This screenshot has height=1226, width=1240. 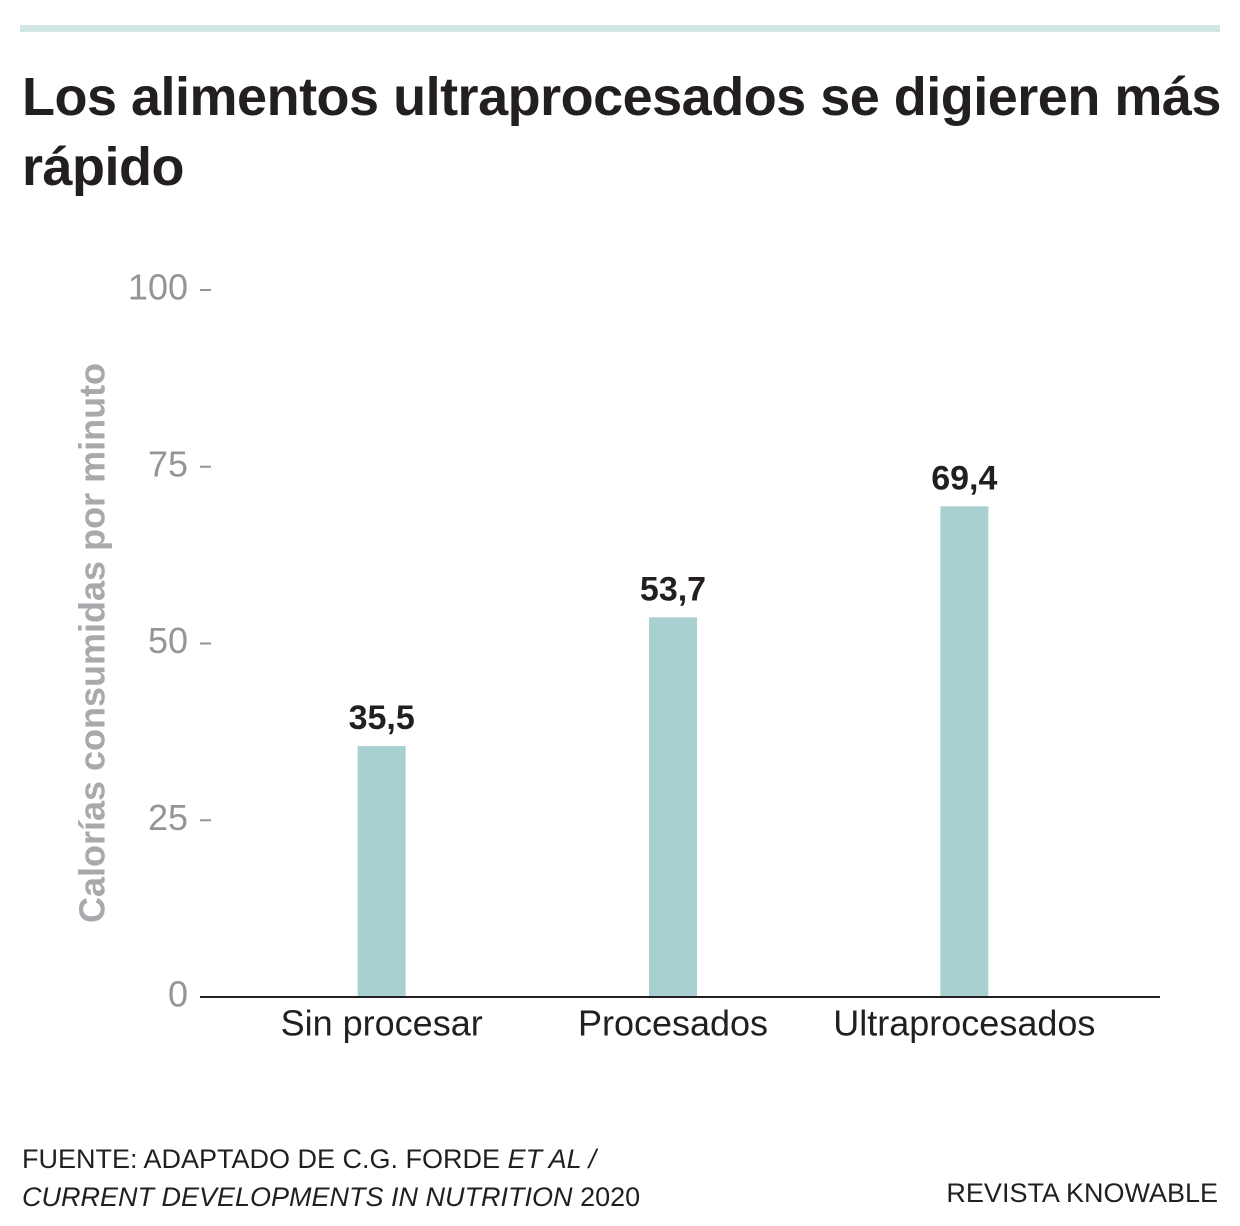 What do you see at coordinates (168, 463) in the screenshot?
I see `y-tick-label: 75` at bounding box center [168, 463].